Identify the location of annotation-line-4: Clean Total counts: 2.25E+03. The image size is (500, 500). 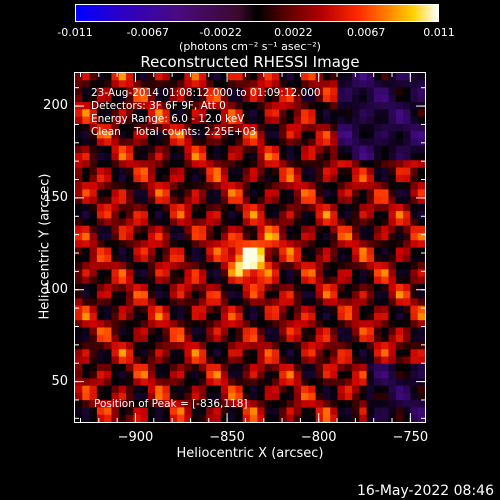
(174, 132).